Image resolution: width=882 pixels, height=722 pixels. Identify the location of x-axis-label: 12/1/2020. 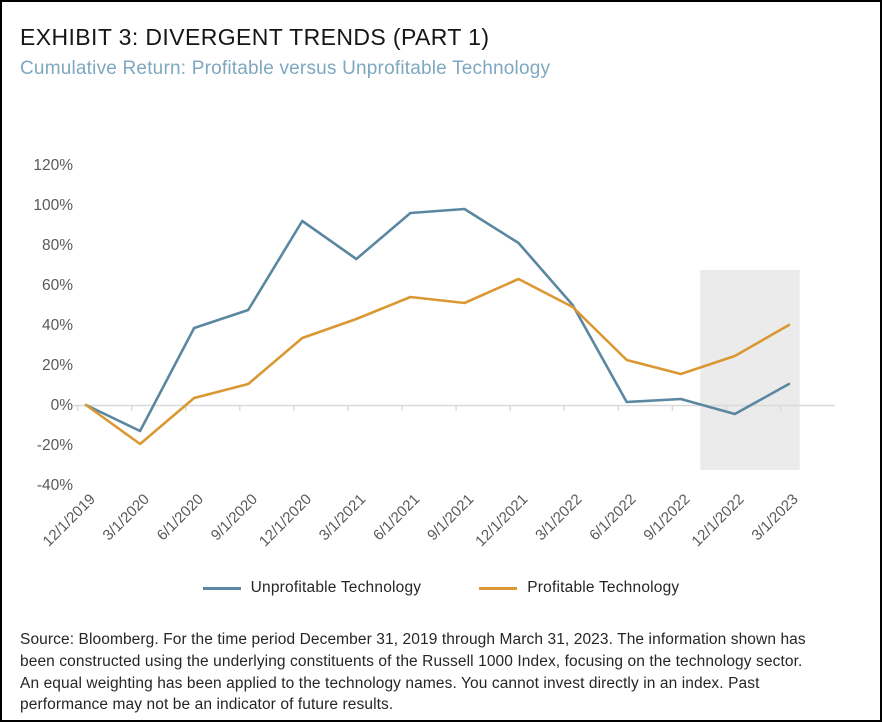
(285, 520).